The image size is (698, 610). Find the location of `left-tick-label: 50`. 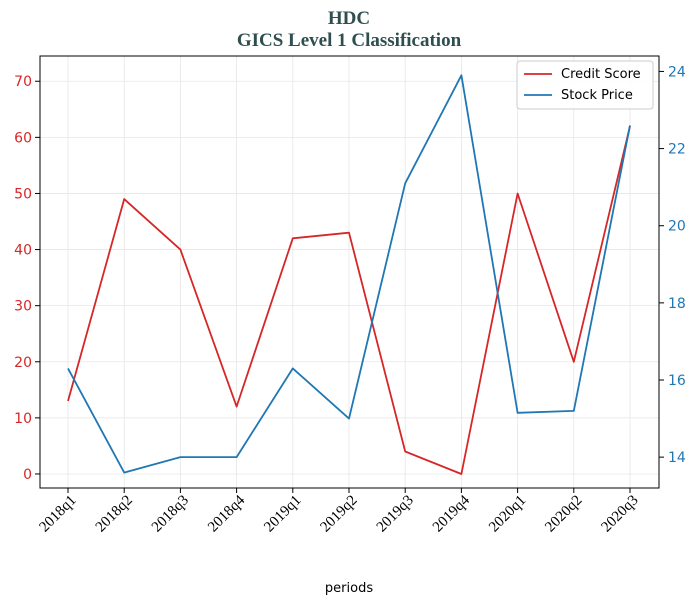

left-tick-label: 50 is located at coordinates (23, 194).